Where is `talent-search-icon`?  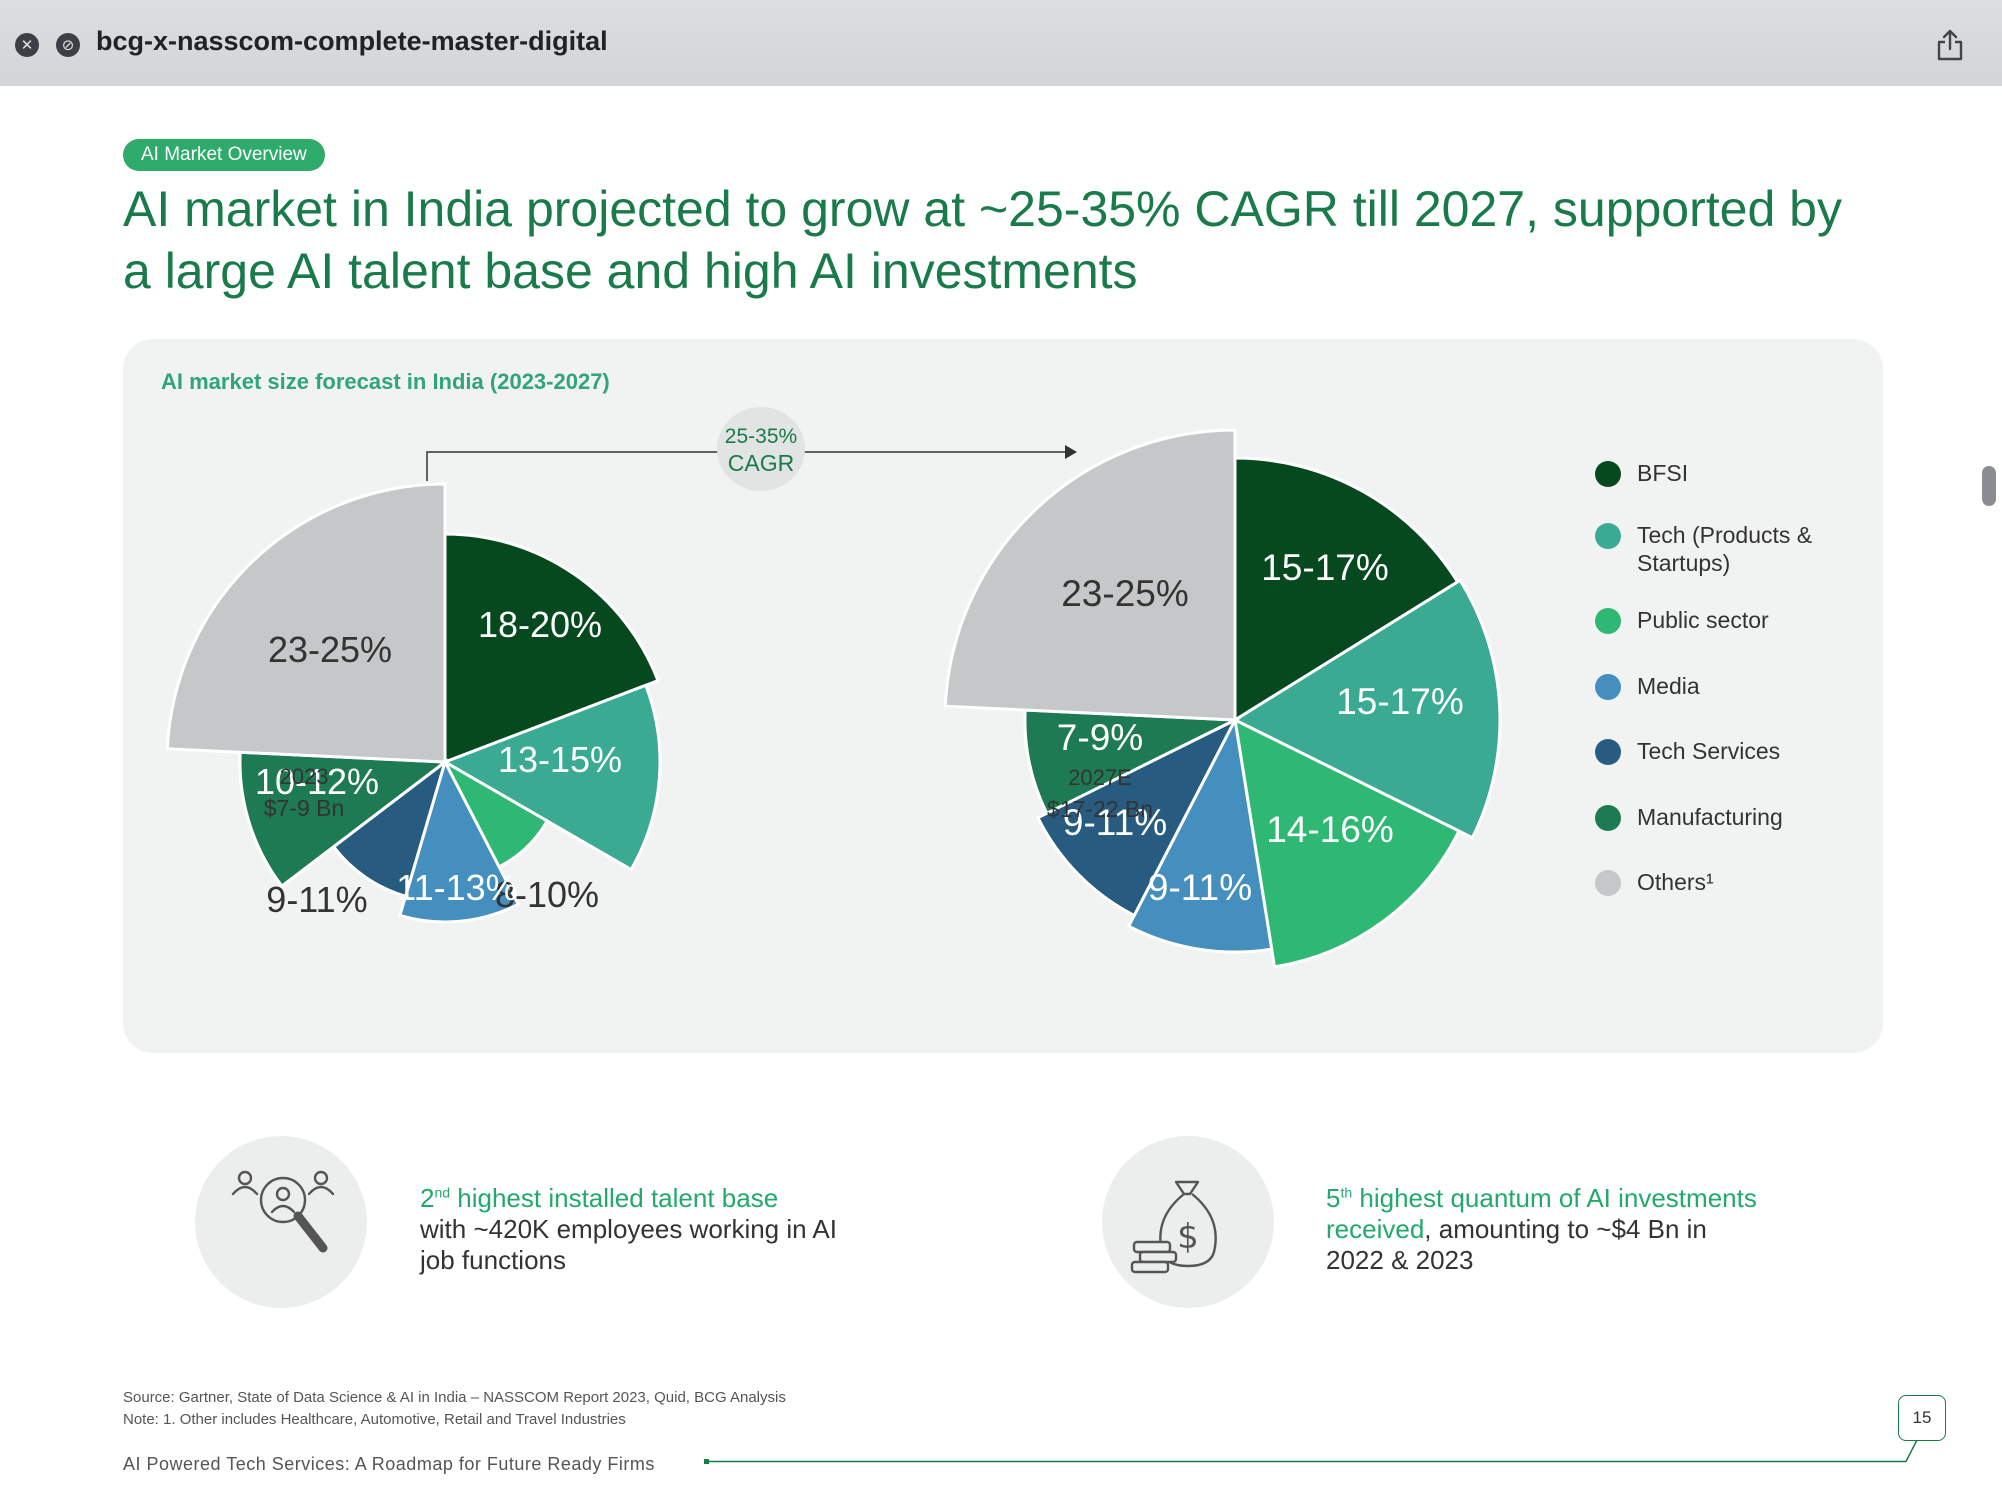 talent-search-icon is located at coordinates (283, 1211).